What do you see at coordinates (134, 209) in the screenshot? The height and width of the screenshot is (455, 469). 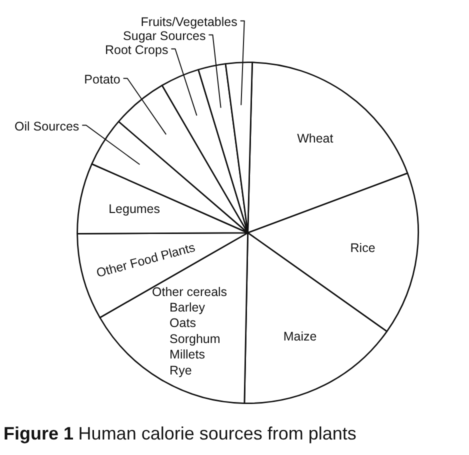 I see `slice-label: Legumes` at bounding box center [134, 209].